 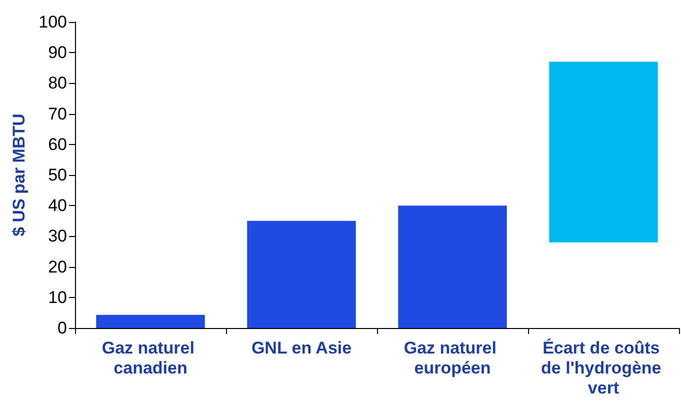 What do you see at coordinates (151, 358) in the screenshot?
I see `x-tick-label: Gaz naturel canadien` at bounding box center [151, 358].